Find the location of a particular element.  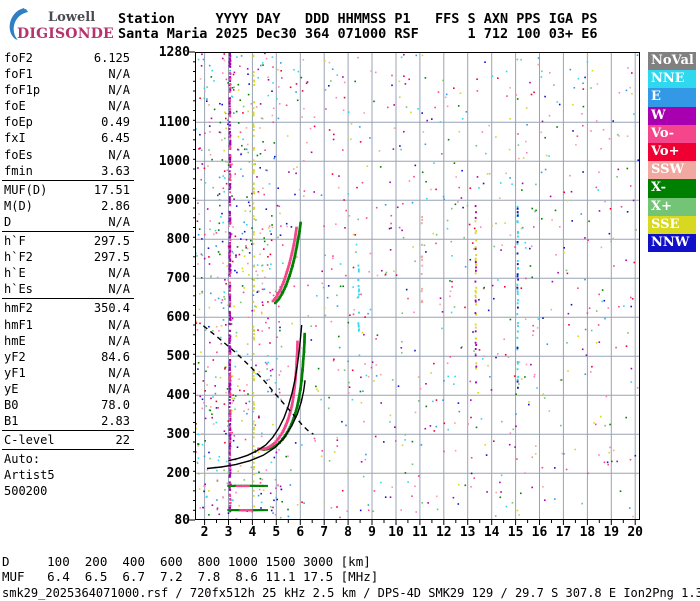

param-value: 0.49 is located at coordinates (115, 122).